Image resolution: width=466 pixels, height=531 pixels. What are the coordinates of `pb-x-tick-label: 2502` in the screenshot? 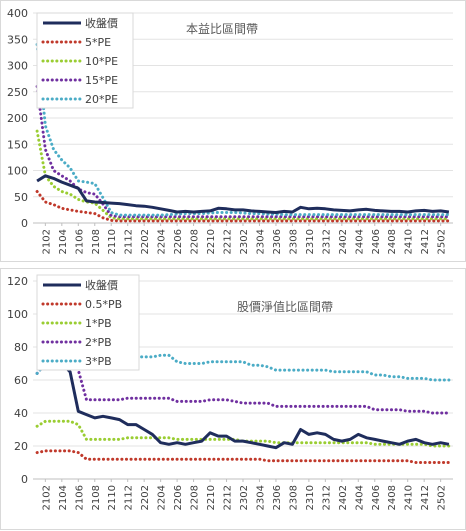 It's located at (442, 497).